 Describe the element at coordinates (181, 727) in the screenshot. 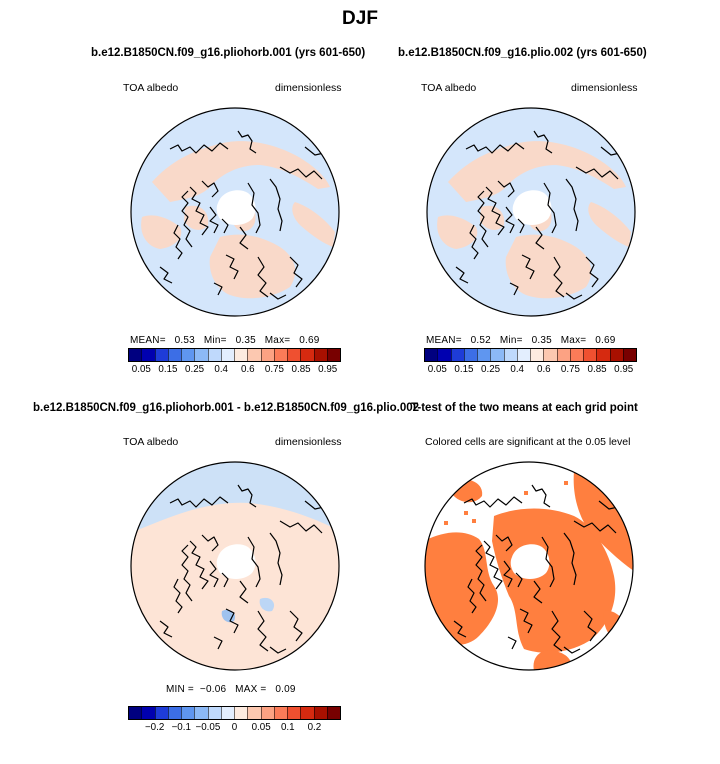

I see `panel-3-colorbar-tick-label: −0.1` at that location.